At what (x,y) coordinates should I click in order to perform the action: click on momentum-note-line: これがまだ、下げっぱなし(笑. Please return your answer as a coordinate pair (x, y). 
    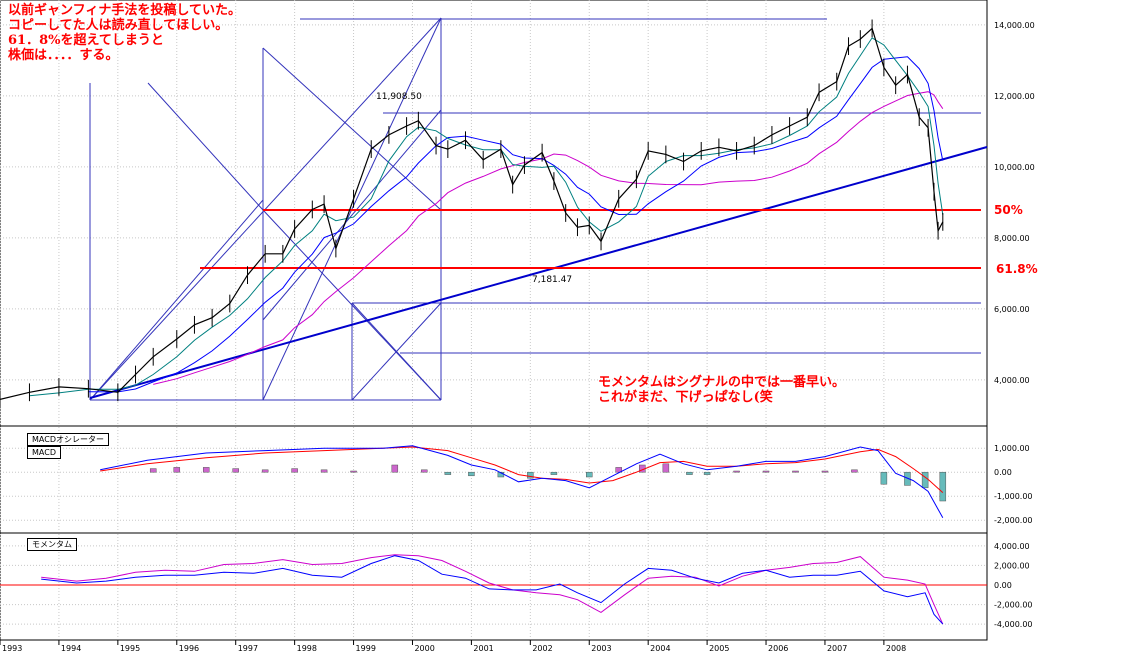
    Looking at the image, I should click on (685, 397).